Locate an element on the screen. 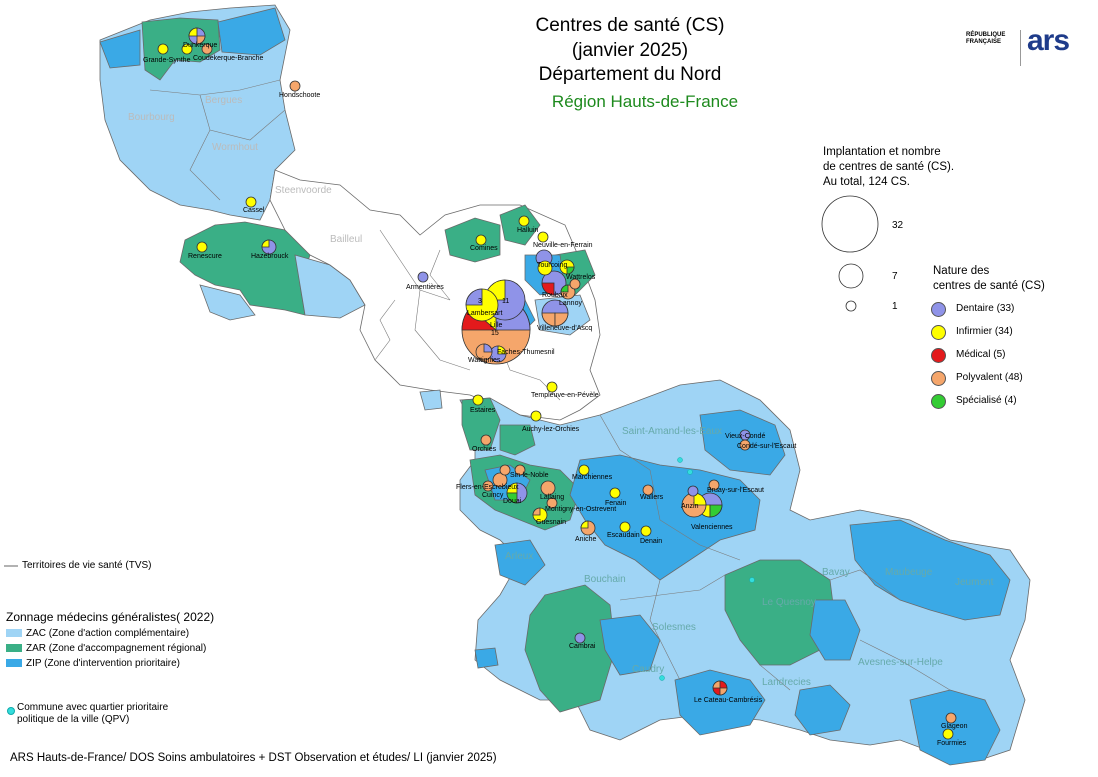  nature-swatch-infirmier is located at coordinates (938, 332).